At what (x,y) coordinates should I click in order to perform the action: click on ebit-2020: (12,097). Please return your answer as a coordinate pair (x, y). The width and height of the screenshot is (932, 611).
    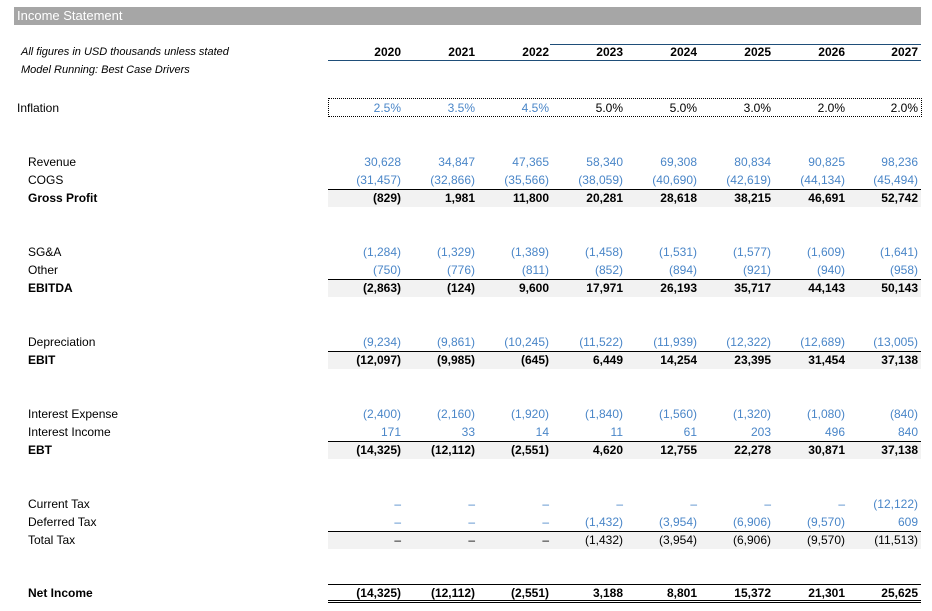
    Looking at the image, I should click on (378, 360).